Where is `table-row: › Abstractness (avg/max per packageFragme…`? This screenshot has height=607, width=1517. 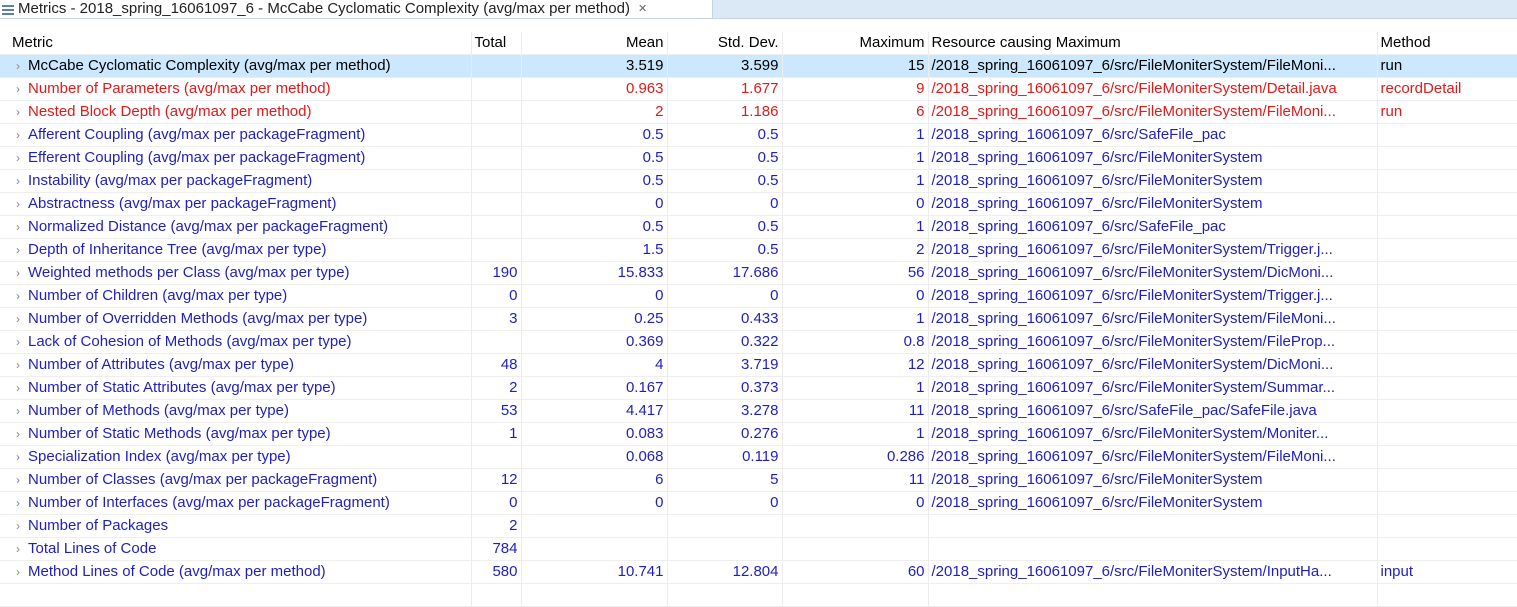 table-row: › Abstractness (avg/max per packageFragme… is located at coordinates (758, 204).